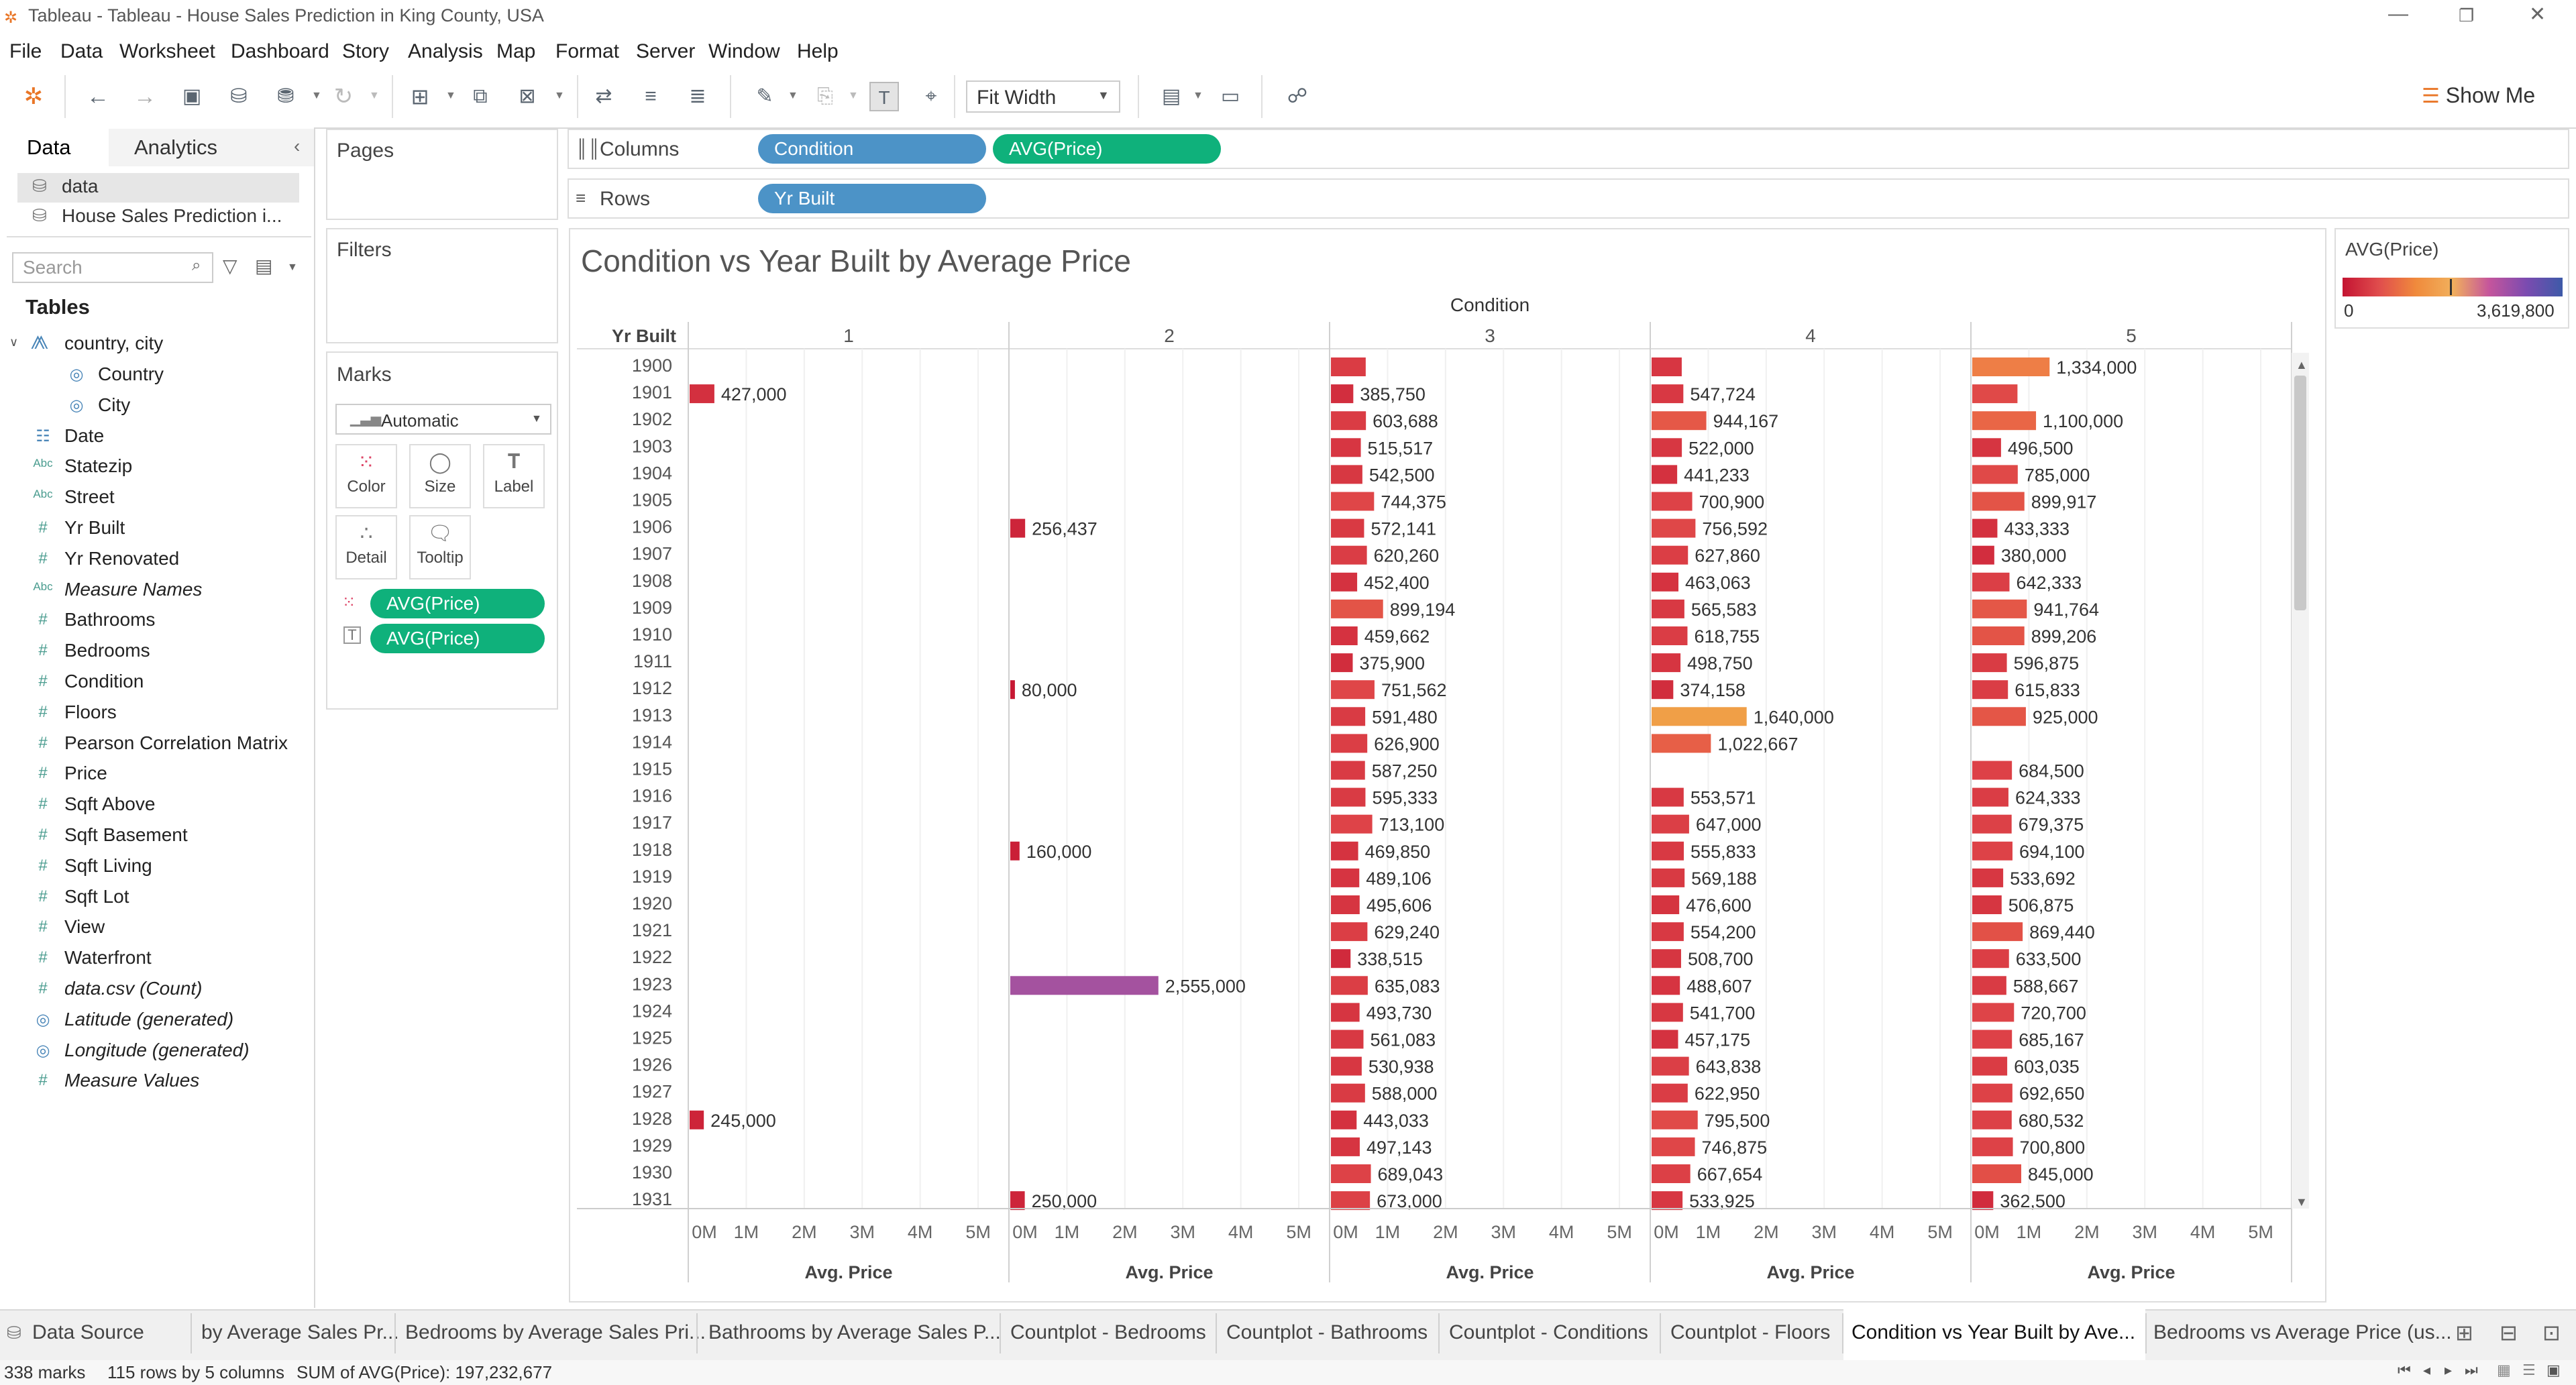 The height and width of the screenshot is (1385, 2576). What do you see at coordinates (343, 97) in the screenshot?
I see `refresh-icon: ↻` at bounding box center [343, 97].